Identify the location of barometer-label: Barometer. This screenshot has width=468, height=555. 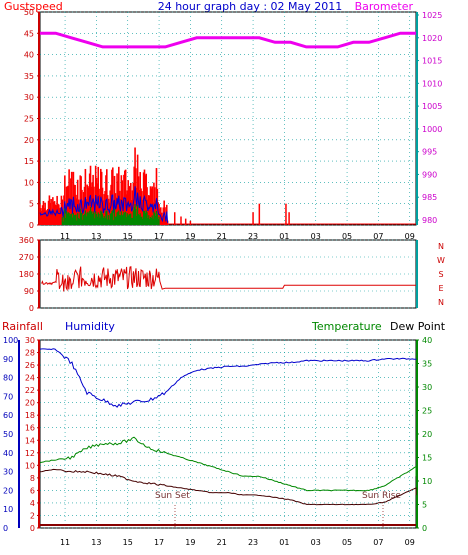
(384, 6).